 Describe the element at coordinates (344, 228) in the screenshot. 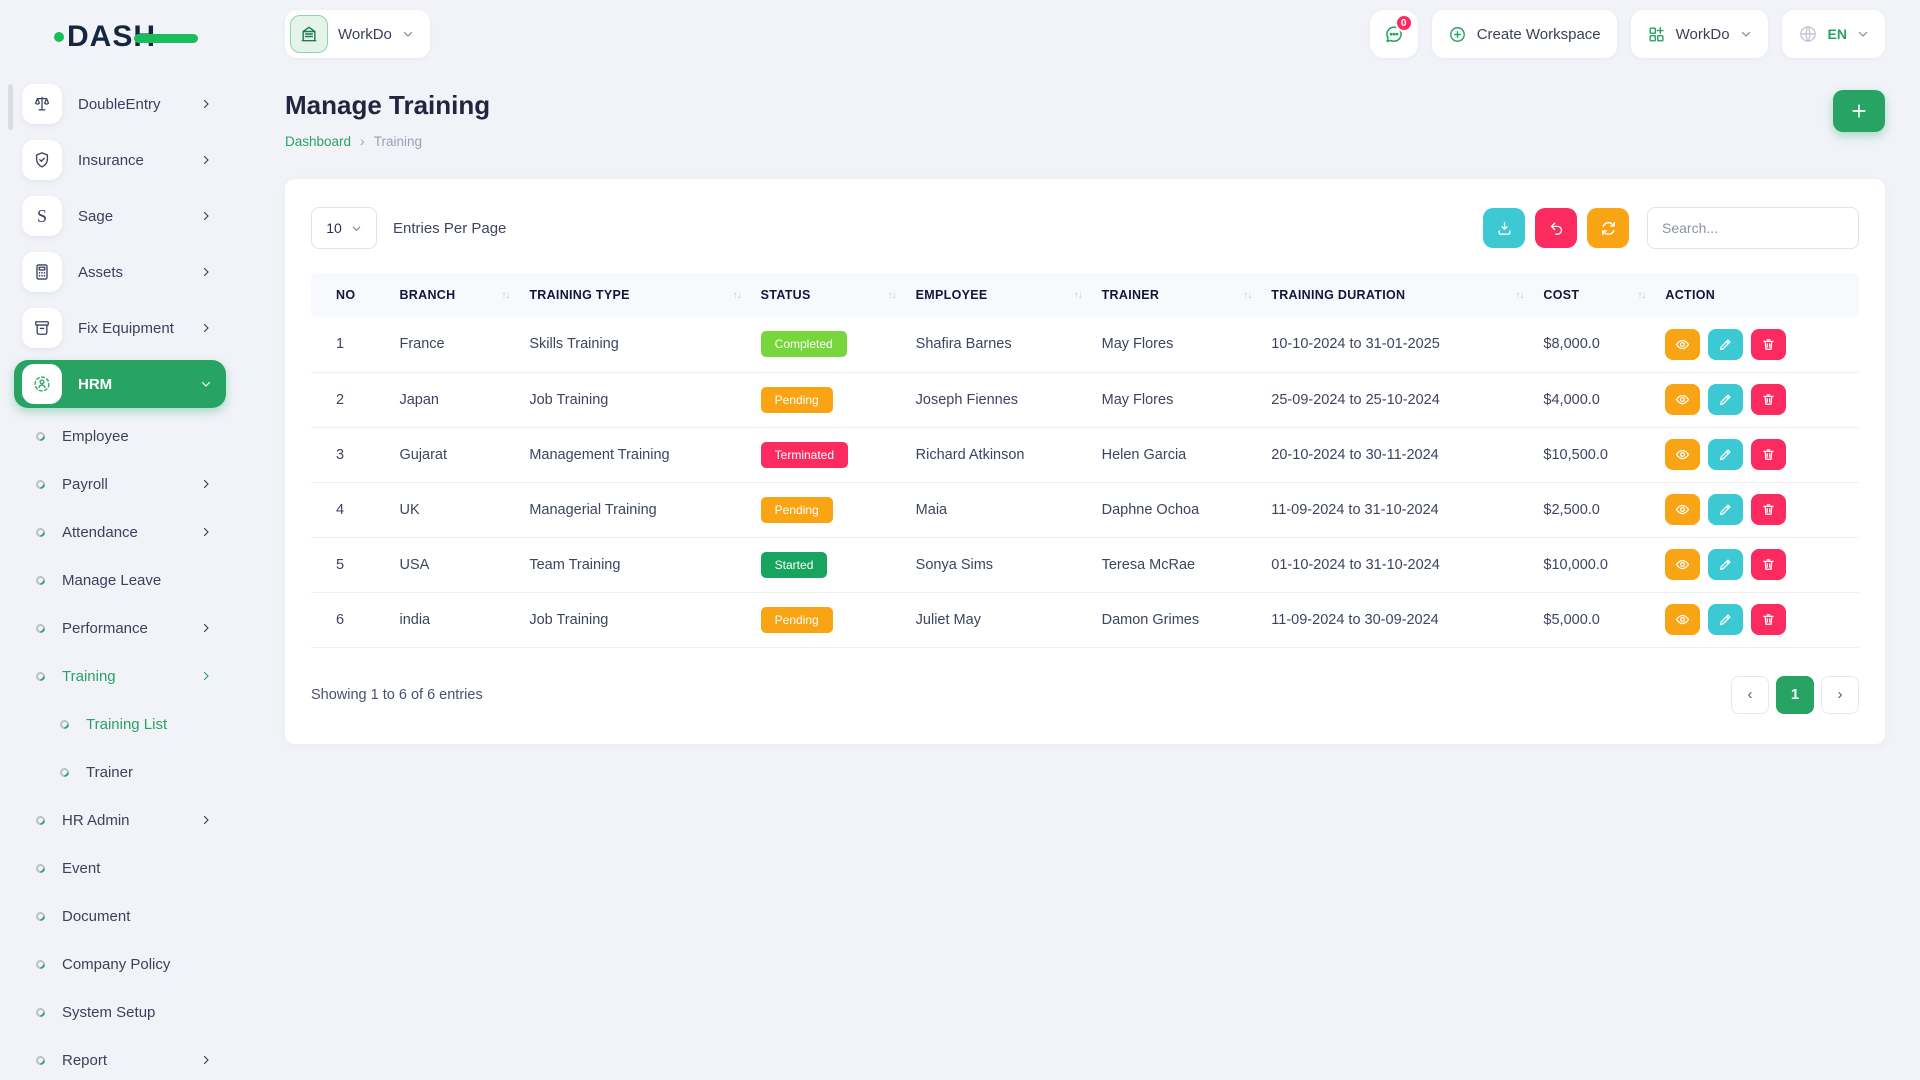

I see `entries-per-page-select: 10` at that location.